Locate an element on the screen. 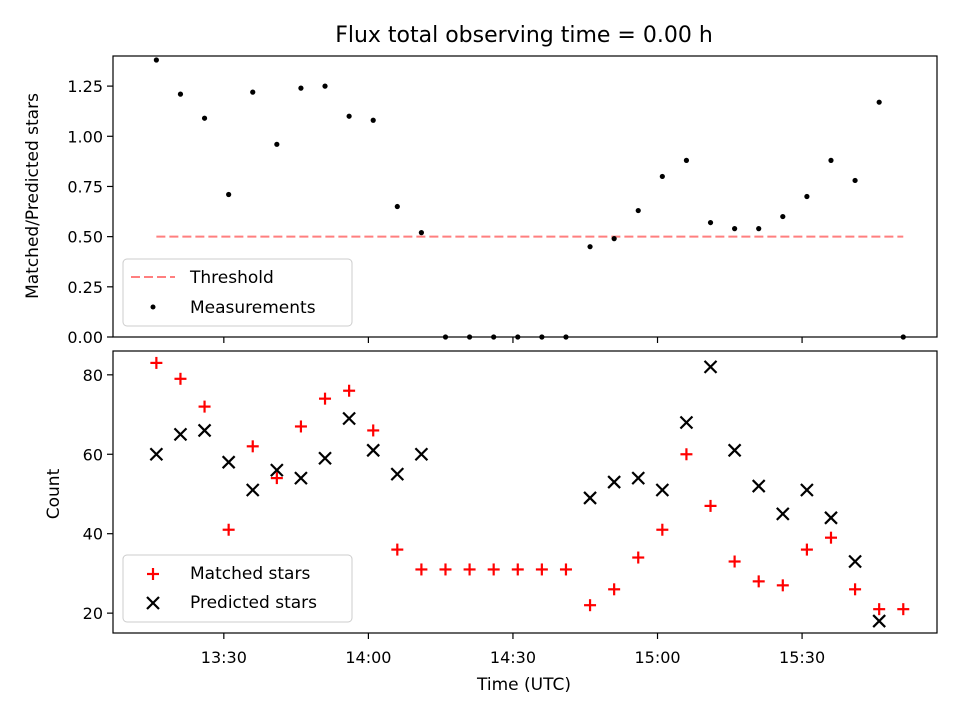 This screenshot has width=960, height=720. x-tick-label: 15:00 is located at coordinates (657, 657).